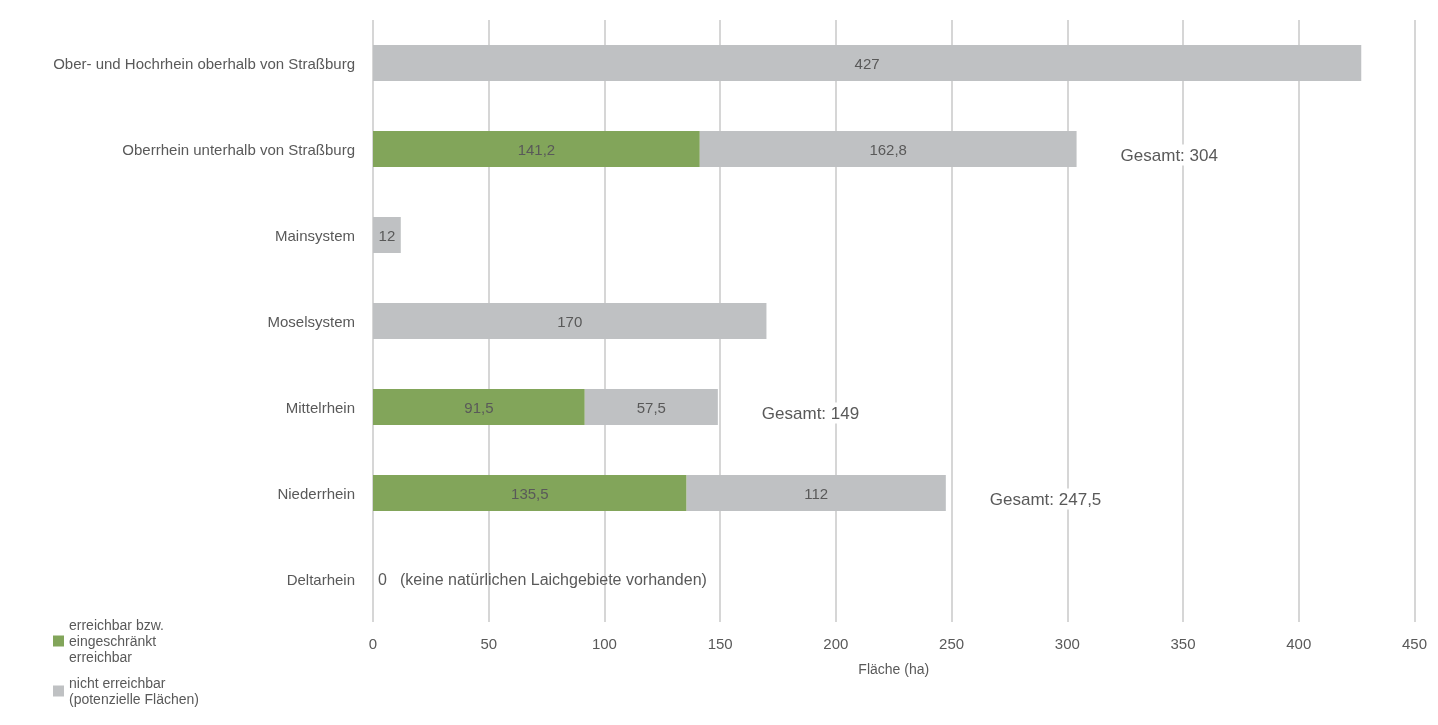  Describe the element at coordinates (836, 643) in the screenshot. I see `x-tick-label: 200` at that location.